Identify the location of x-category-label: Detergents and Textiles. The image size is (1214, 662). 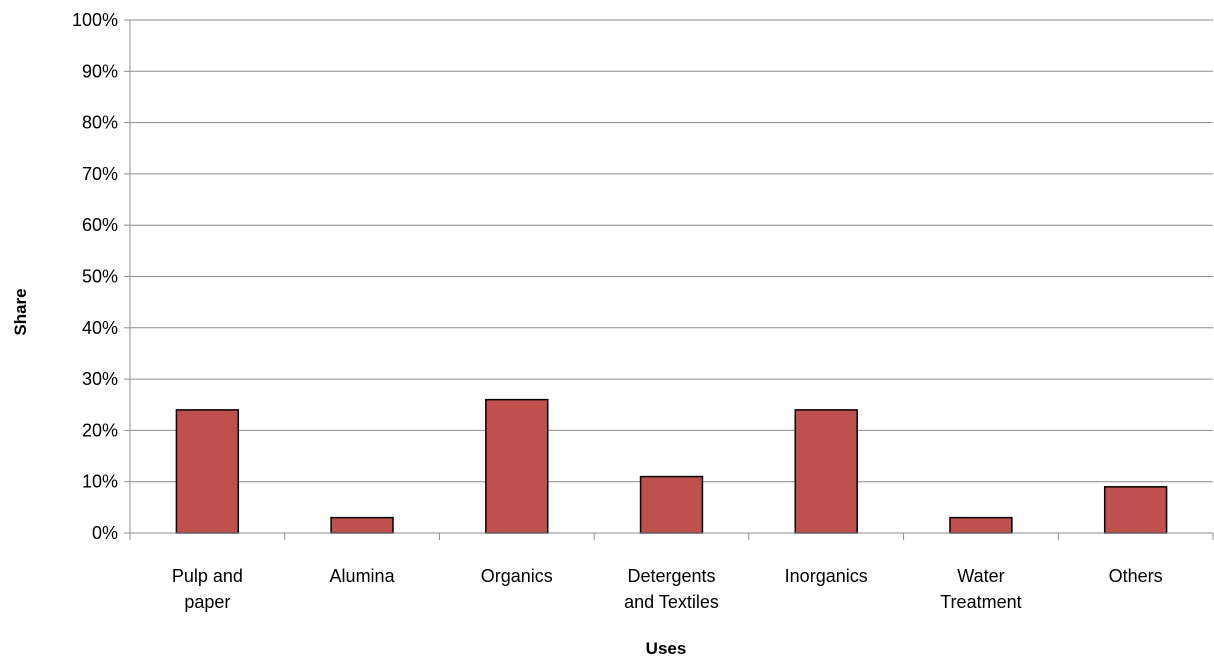
(671, 589).